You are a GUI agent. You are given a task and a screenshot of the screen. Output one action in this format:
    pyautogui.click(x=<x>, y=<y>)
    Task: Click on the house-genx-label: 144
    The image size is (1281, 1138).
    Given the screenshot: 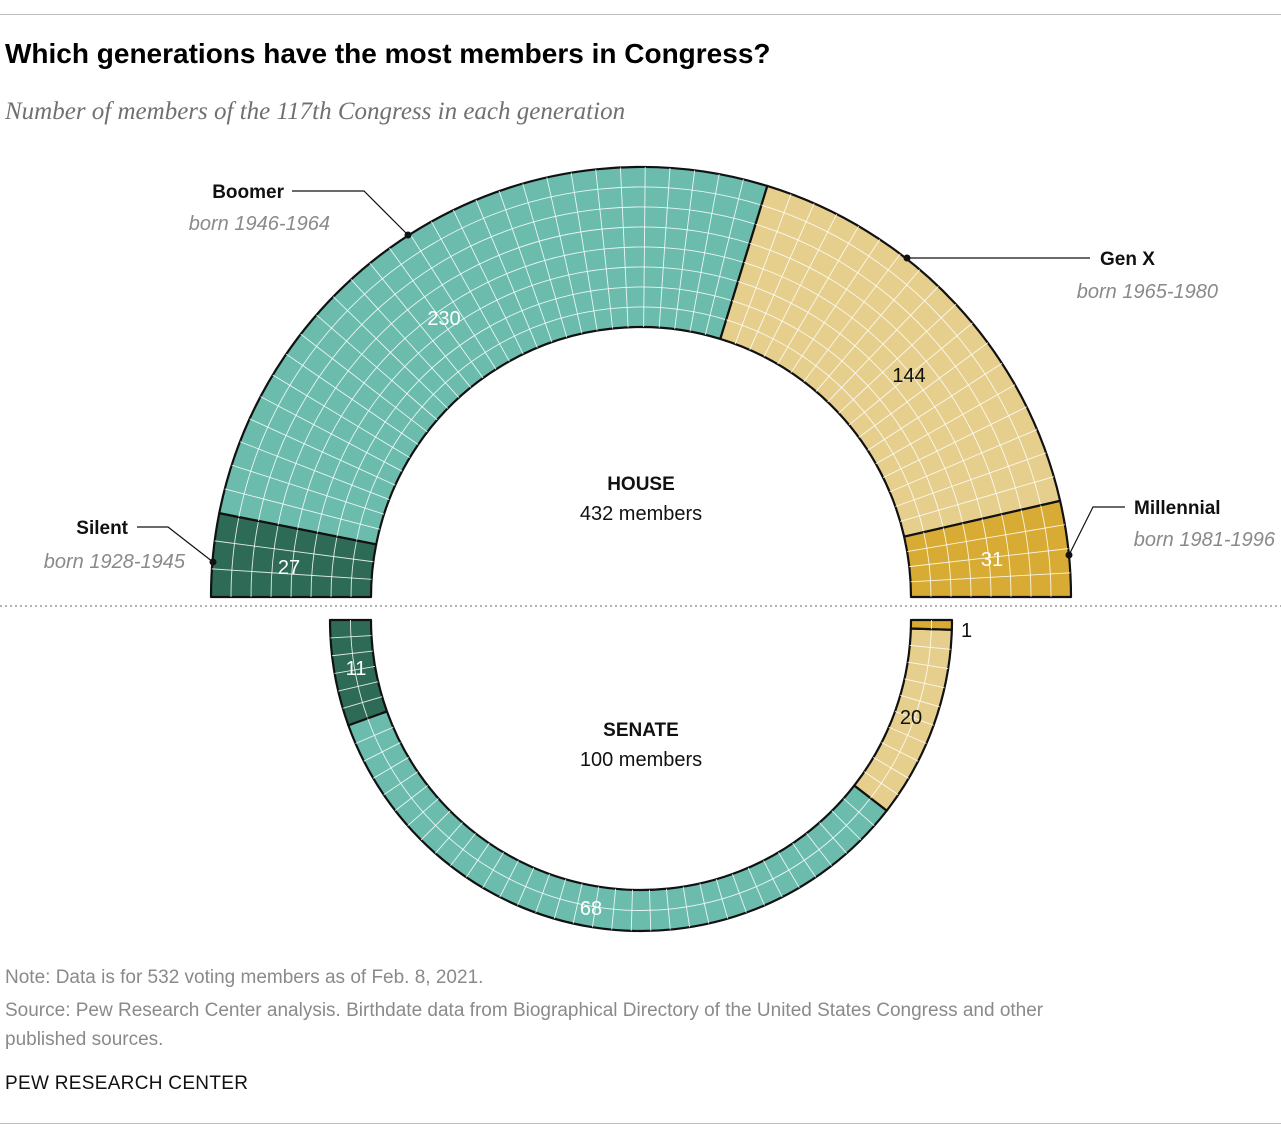 What is the action you would take?
    pyautogui.click(x=908, y=376)
    